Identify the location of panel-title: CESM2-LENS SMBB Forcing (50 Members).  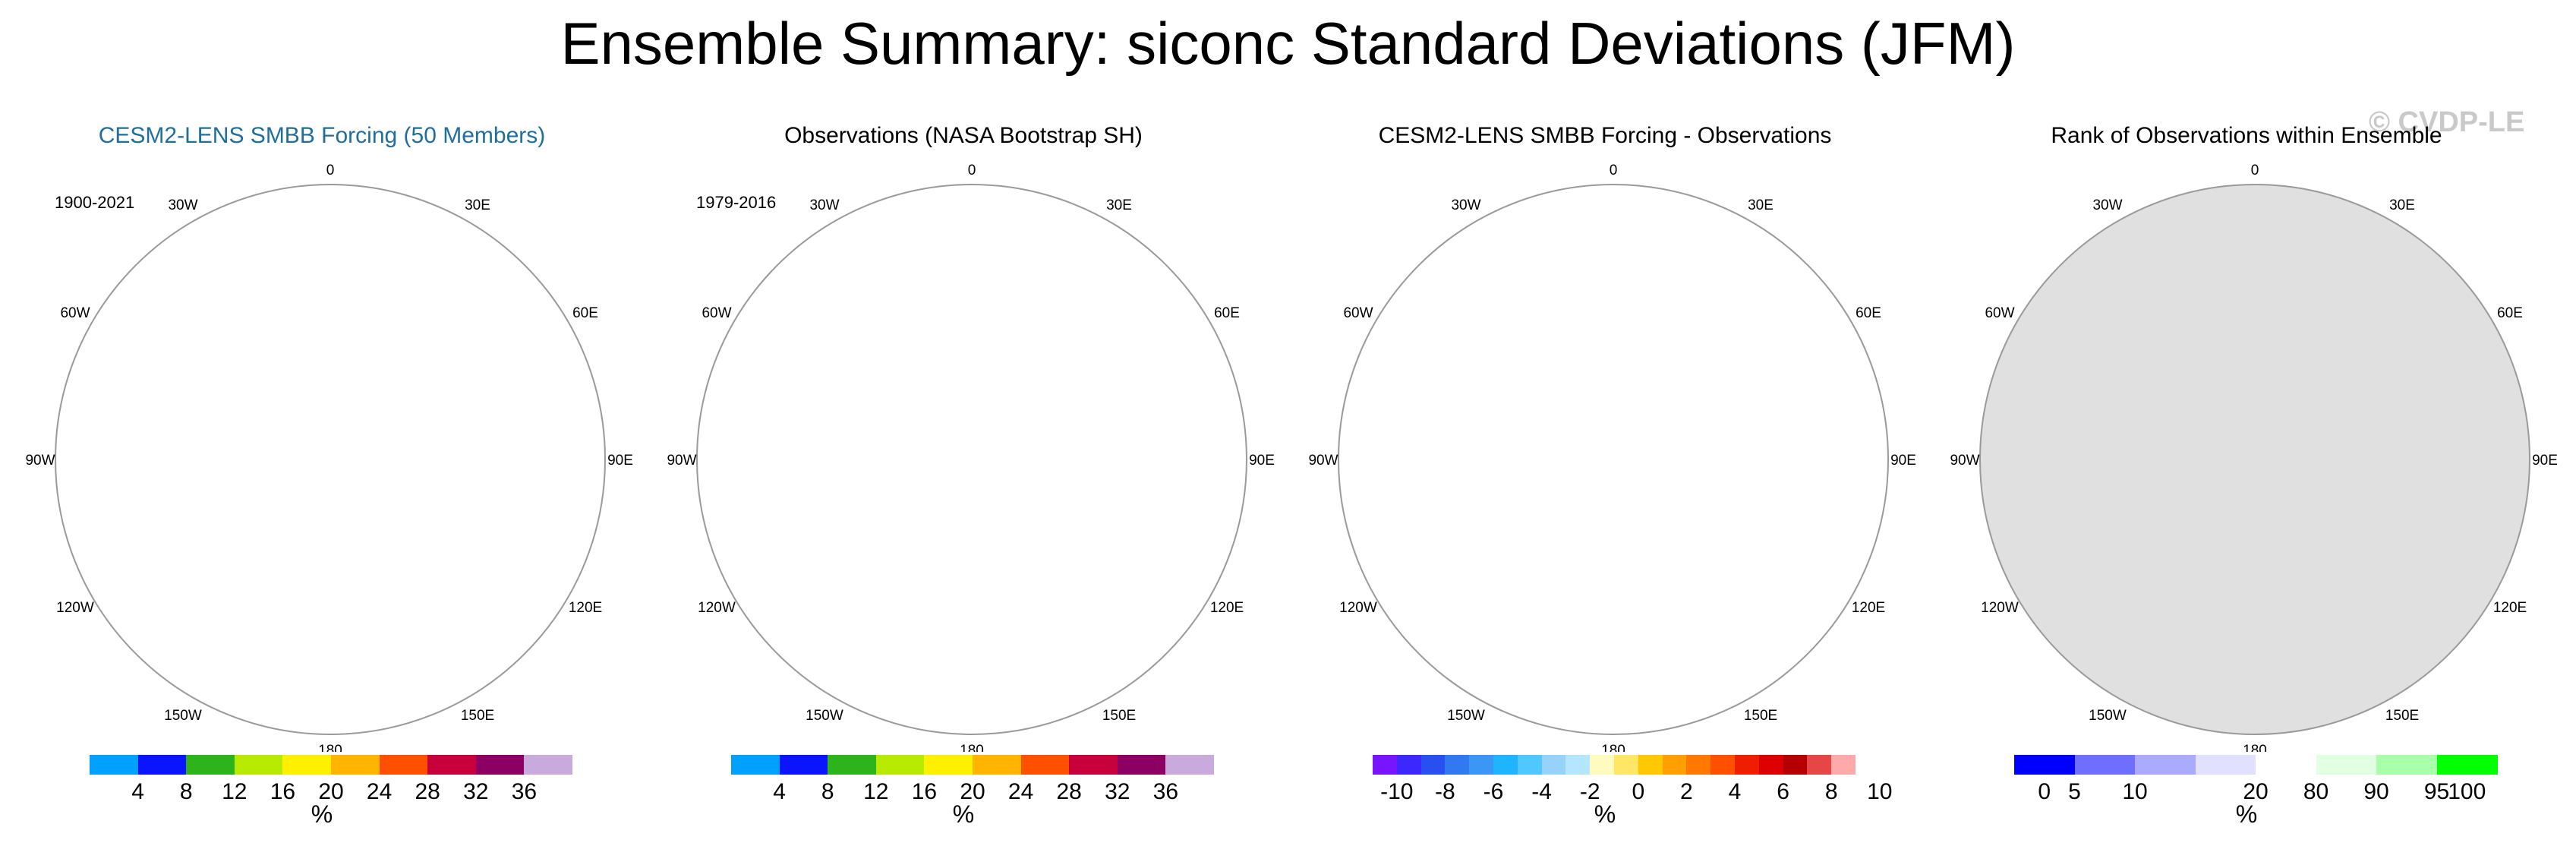
(322, 135).